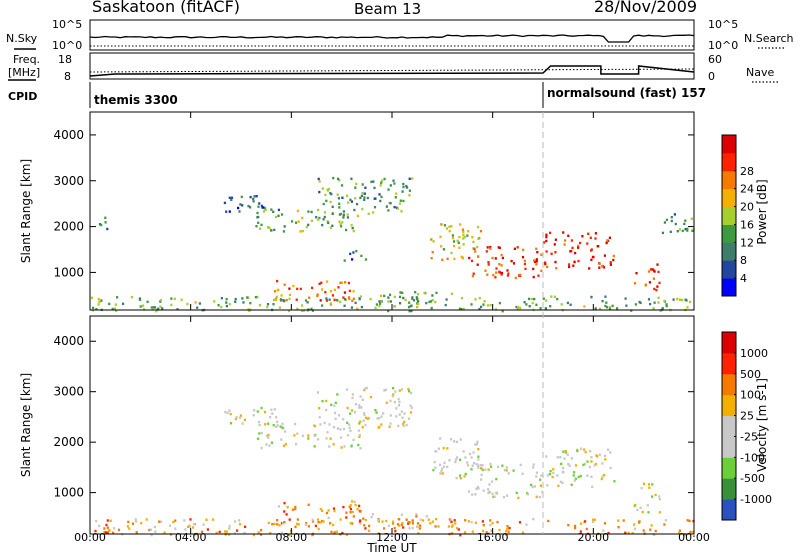 Image resolution: width=800 pixels, height=554 pixels. Describe the element at coordinates (645, 8) in the screenshot. I see `date-title: 28/Nov/2009` at that location.